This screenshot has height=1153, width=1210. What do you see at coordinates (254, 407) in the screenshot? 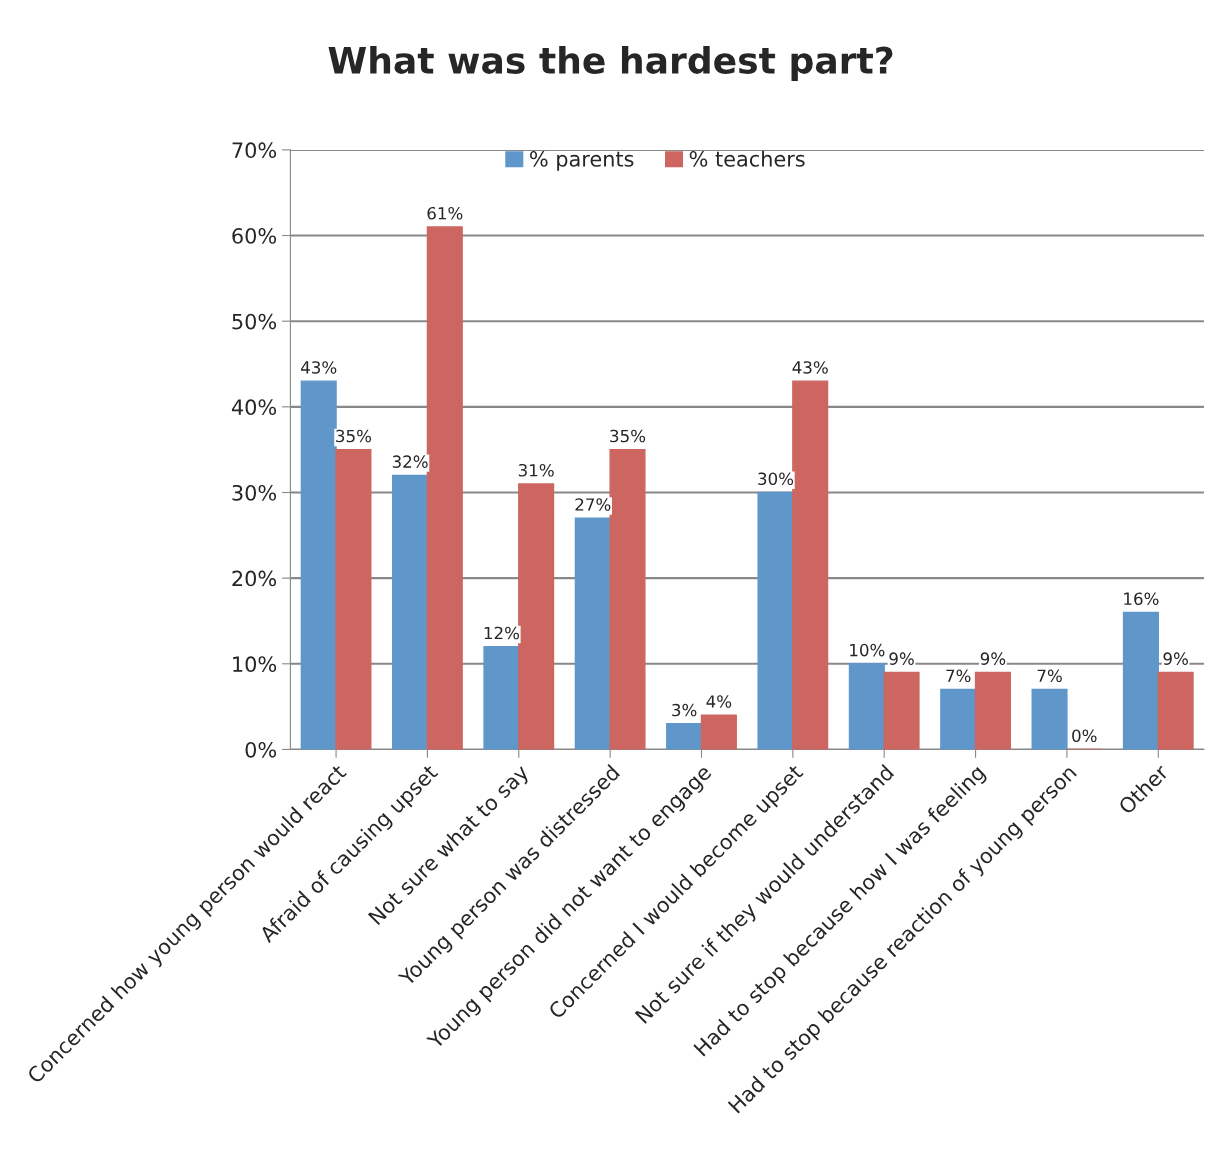
I see `y-tick-label: 40%` at bounding box center [254, 407].